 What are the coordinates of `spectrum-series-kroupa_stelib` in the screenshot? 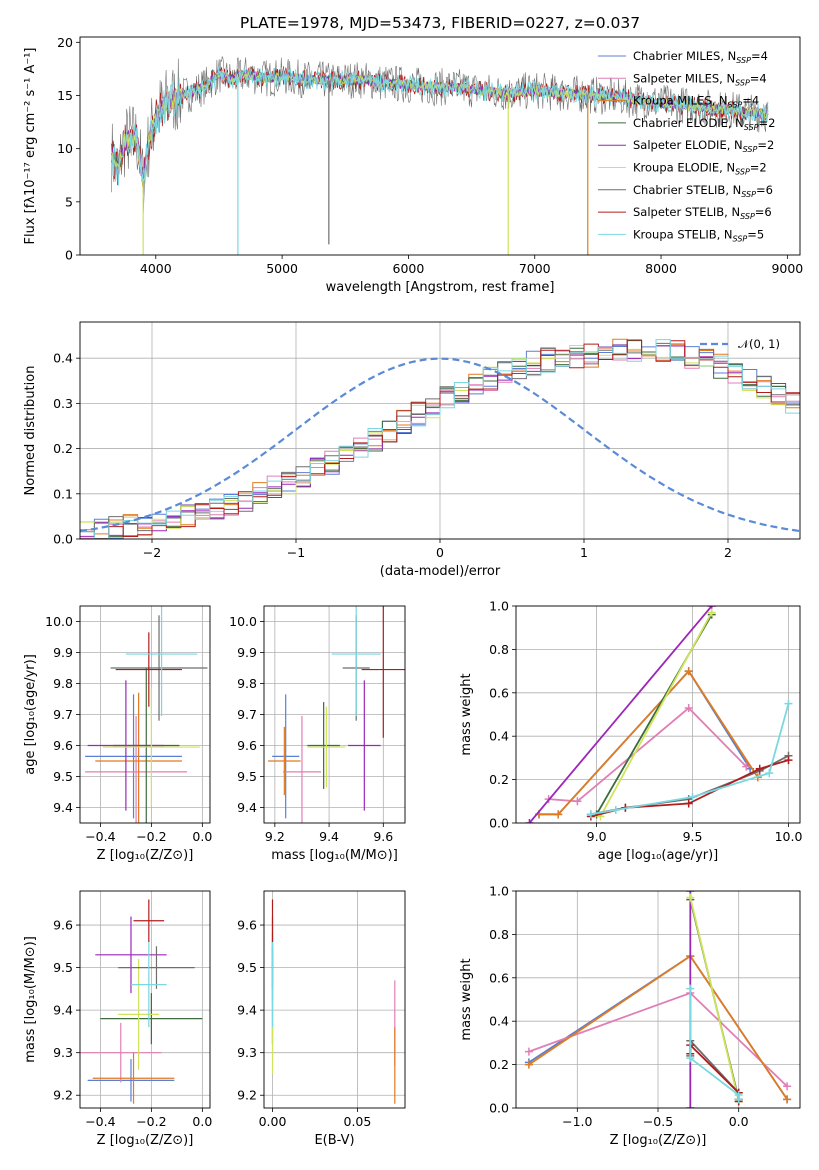 It's located at (440, 126).